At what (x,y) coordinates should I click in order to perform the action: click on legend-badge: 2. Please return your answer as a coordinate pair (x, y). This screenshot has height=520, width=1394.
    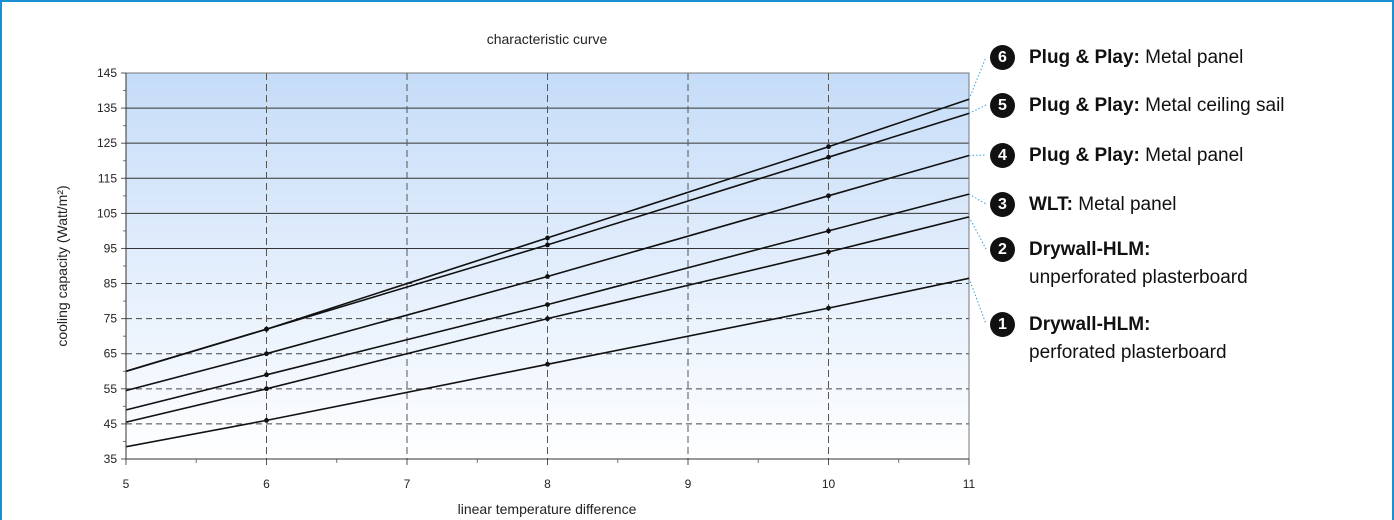
    Looking at the image, I should click on (1002, 249).